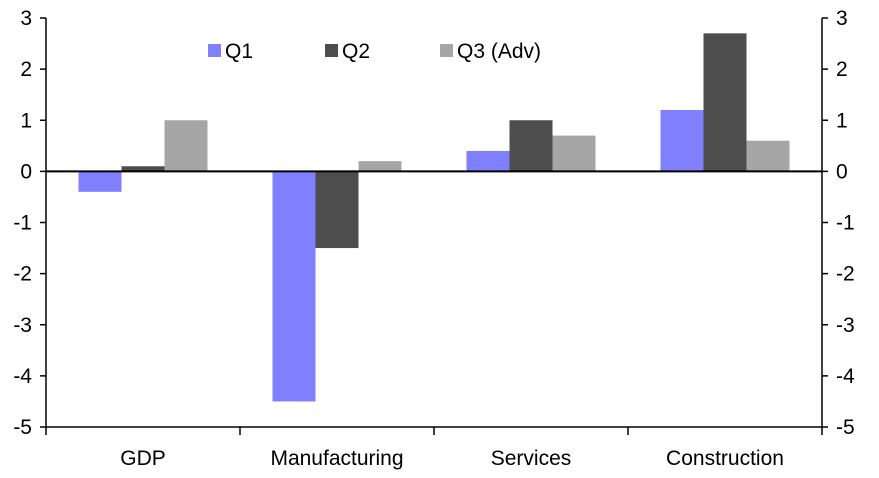 The width and height of the screenshot is (879, 478). Describe the element at coordinates (488, 161) in the screenshot. I see `bar-services-q1` at that location.